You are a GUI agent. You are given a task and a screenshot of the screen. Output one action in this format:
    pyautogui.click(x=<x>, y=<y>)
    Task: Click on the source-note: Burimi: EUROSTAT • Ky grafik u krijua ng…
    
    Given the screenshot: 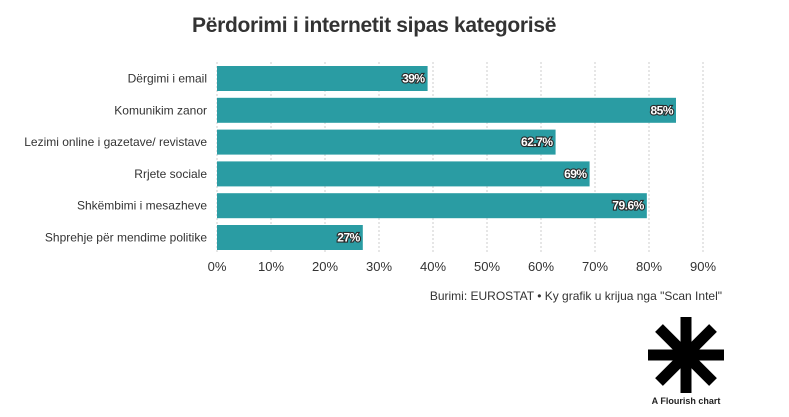 What is the action you would take?
    pyautogui.click(x=575, y=296)
    